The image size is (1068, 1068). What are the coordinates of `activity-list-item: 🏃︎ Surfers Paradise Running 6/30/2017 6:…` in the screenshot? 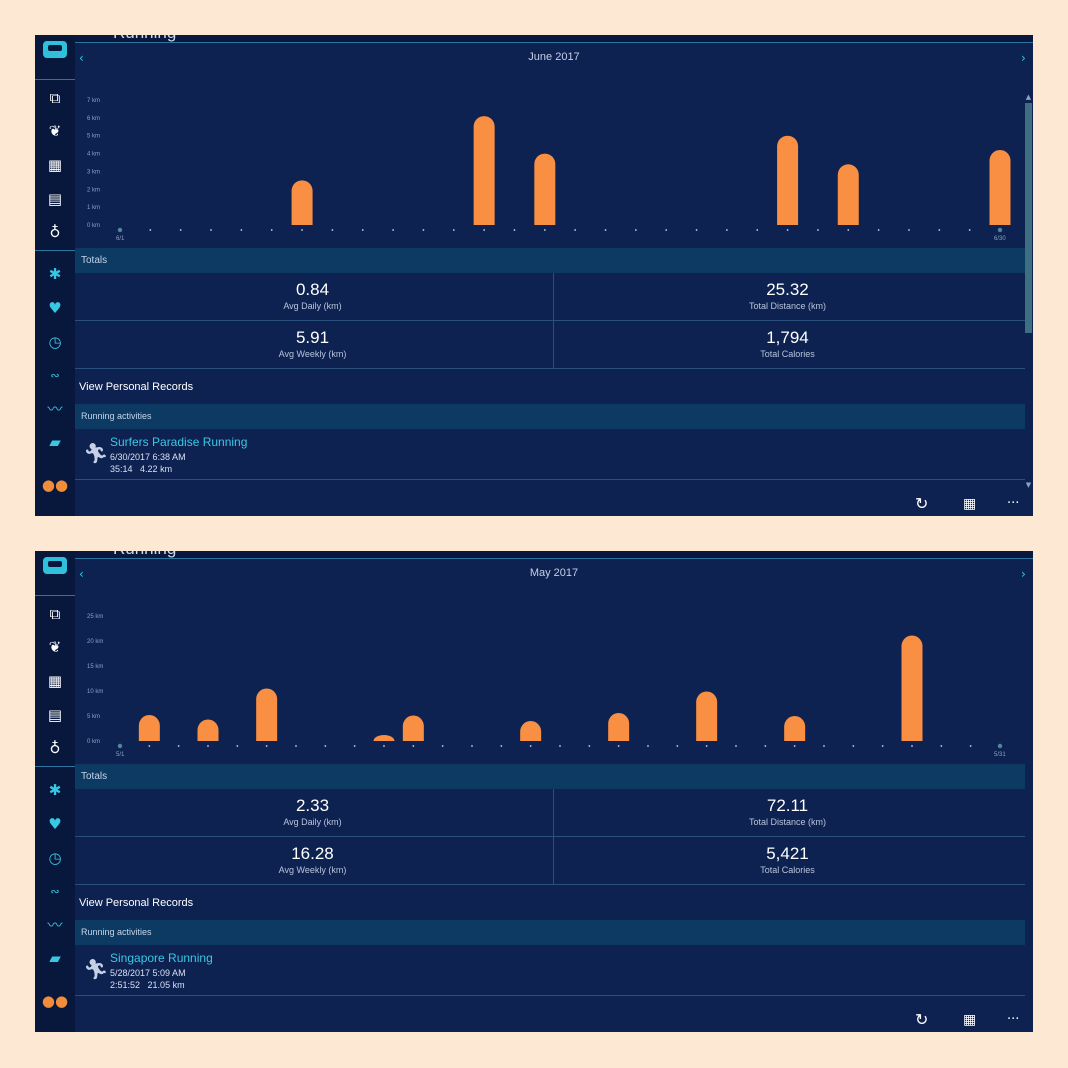 It's located at (550, 456).